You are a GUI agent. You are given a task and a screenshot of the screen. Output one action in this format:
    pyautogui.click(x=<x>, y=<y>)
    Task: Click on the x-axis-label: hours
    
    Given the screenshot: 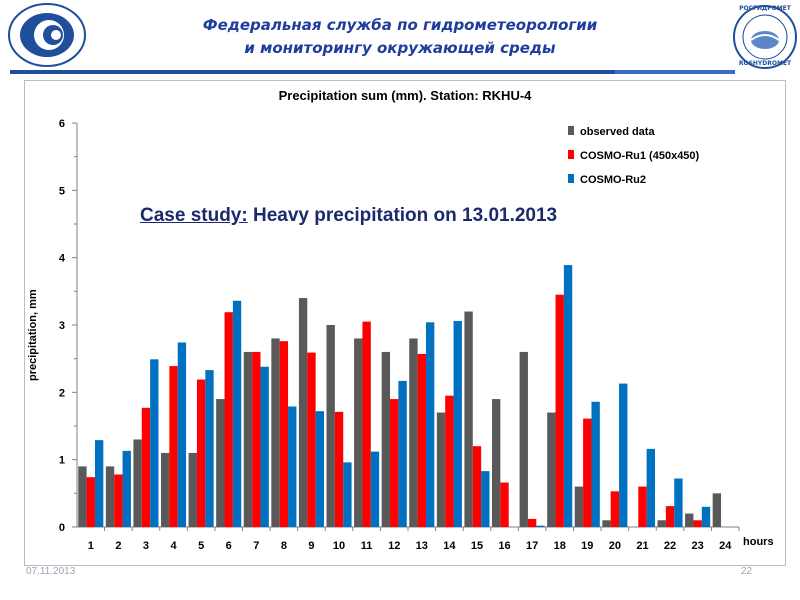 What is the action you would take?
    pyautogui.click(x=758, y=542)
    